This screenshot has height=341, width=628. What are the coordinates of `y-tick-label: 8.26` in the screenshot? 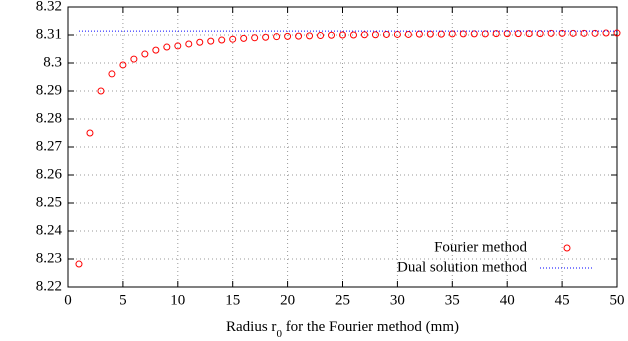 It's located at (49, 174).